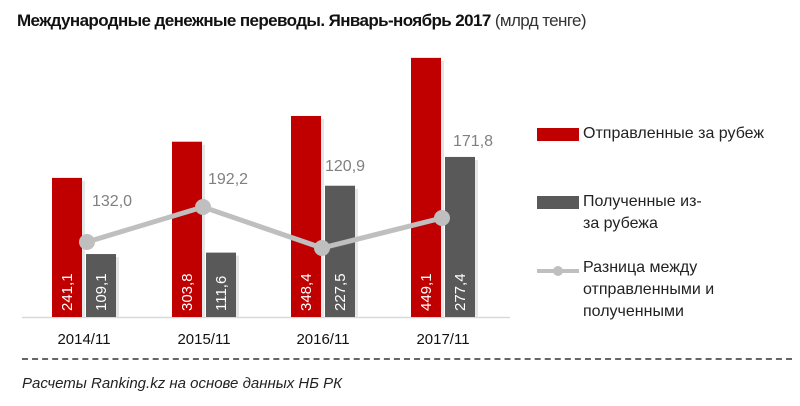  I want to click on legend-swatch-received, so click(558, 202).